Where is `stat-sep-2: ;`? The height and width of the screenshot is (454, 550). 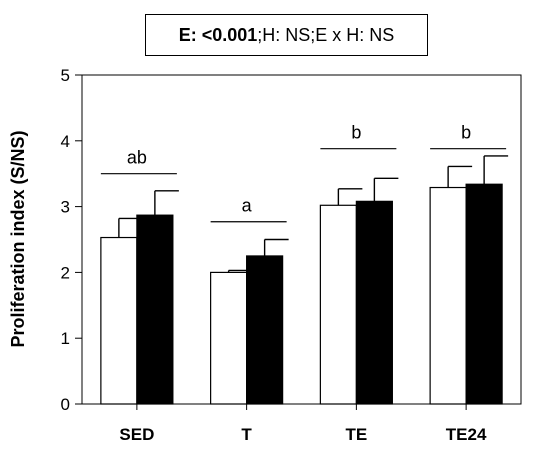 stat-sep-2: ; is located at coordinates (313, 34).